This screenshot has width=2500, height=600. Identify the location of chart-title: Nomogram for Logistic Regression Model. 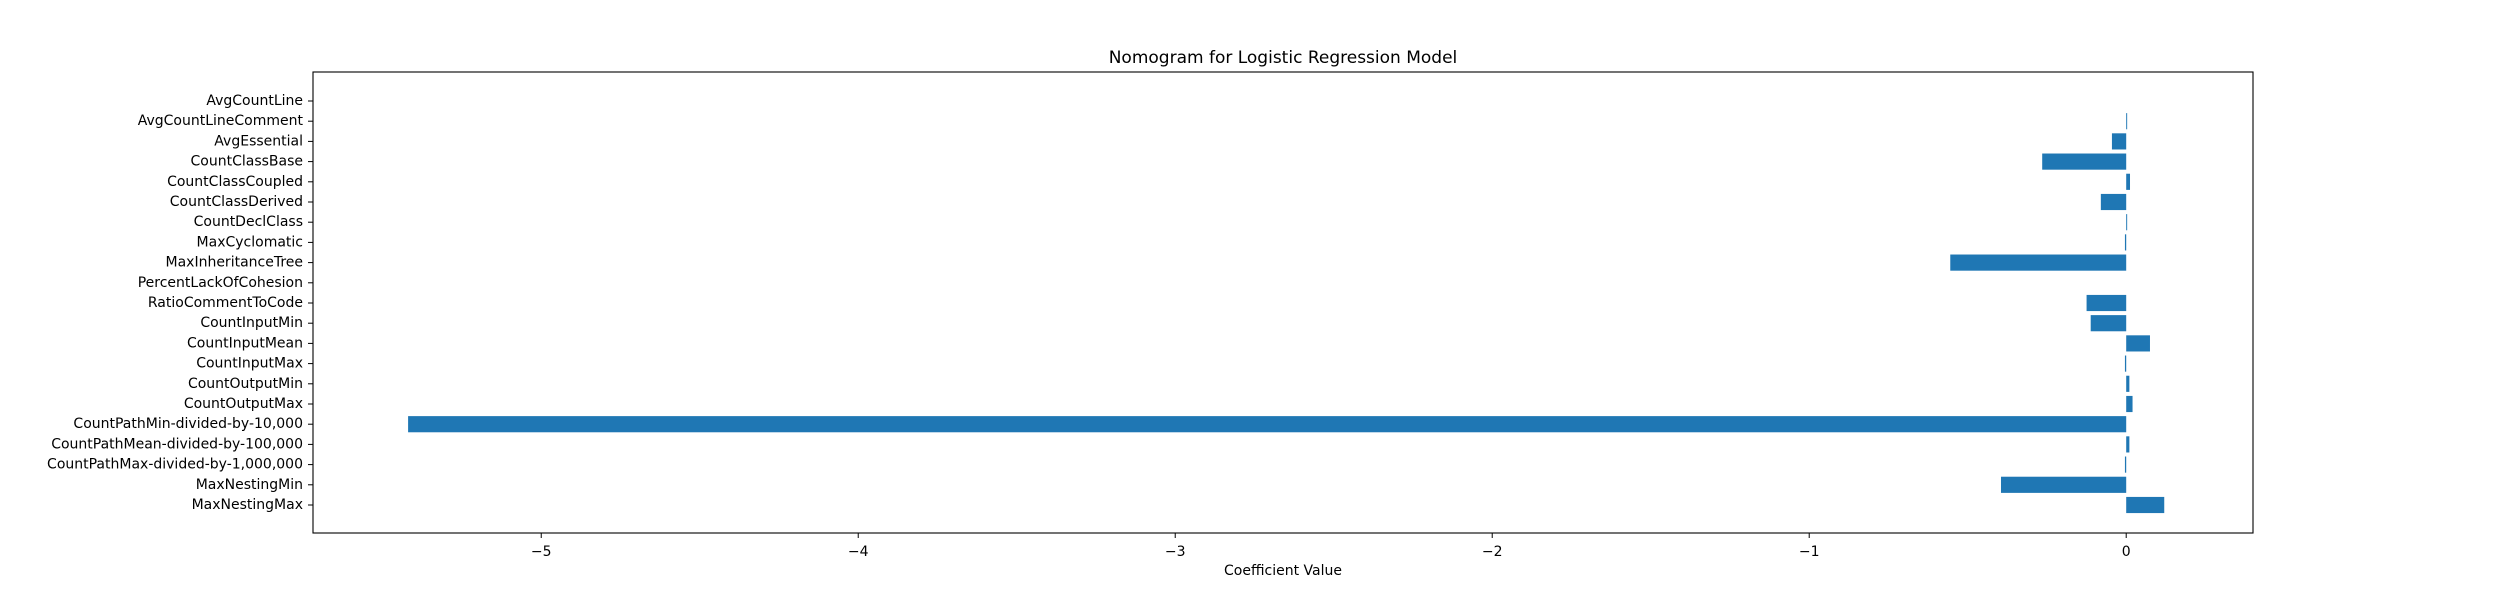
(1283, 58).